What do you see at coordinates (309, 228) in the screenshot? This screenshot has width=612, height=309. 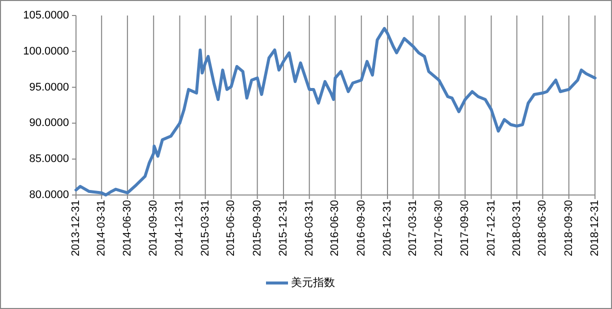 I see `x-tick-label: 2016-03-31` at bounding box center [309, 228].